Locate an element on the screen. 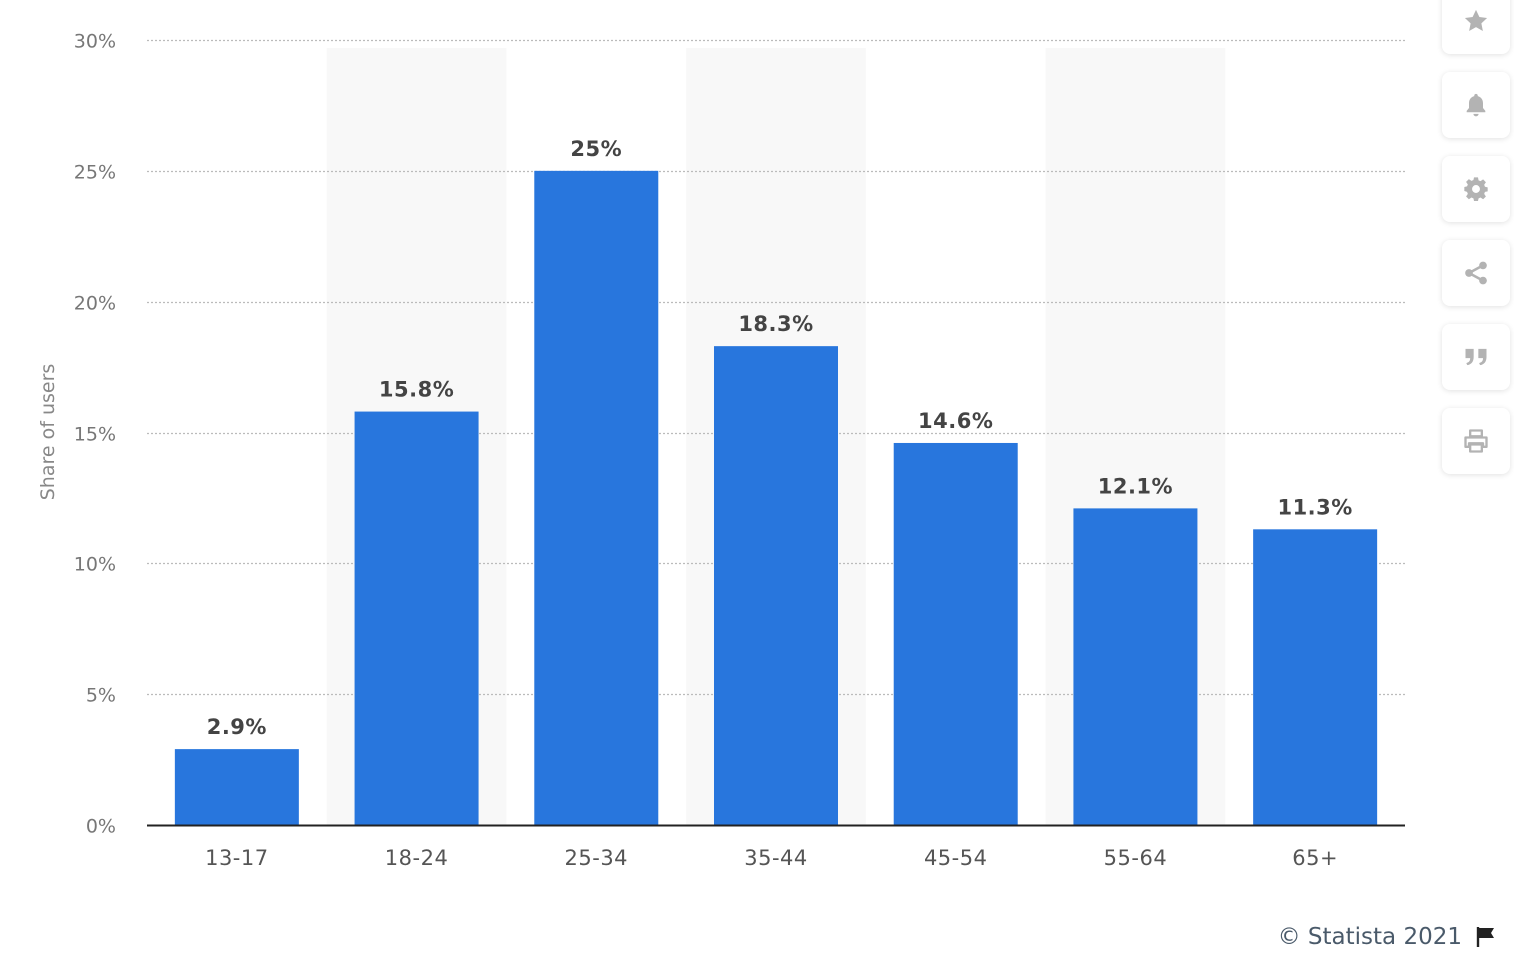  x-tick-label: 35-44 is located at coordinates (776, 858).